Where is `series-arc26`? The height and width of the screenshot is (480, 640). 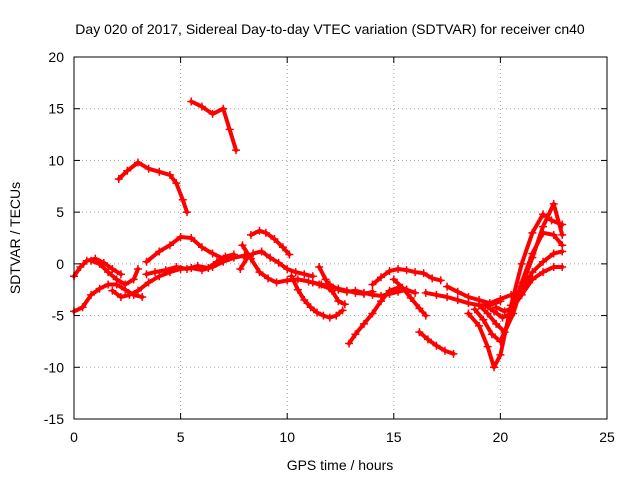 series-arc26 is located at coordinates (529, 289).